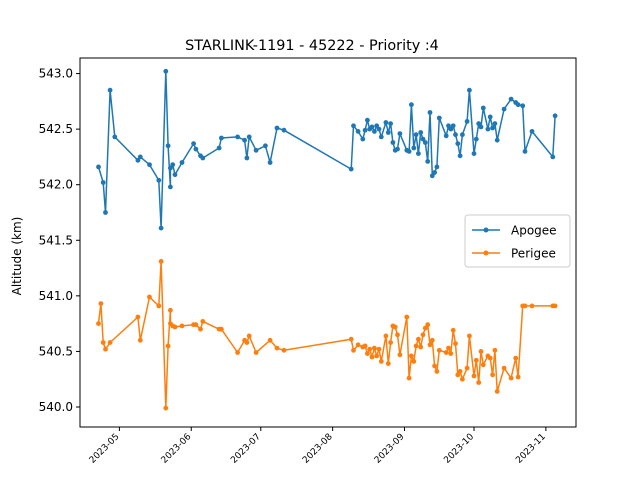  What do you see at coordinates (56, 185) in the screenshot?
I see `y-tick-label: 542.0` at bounding box center [56, 185].